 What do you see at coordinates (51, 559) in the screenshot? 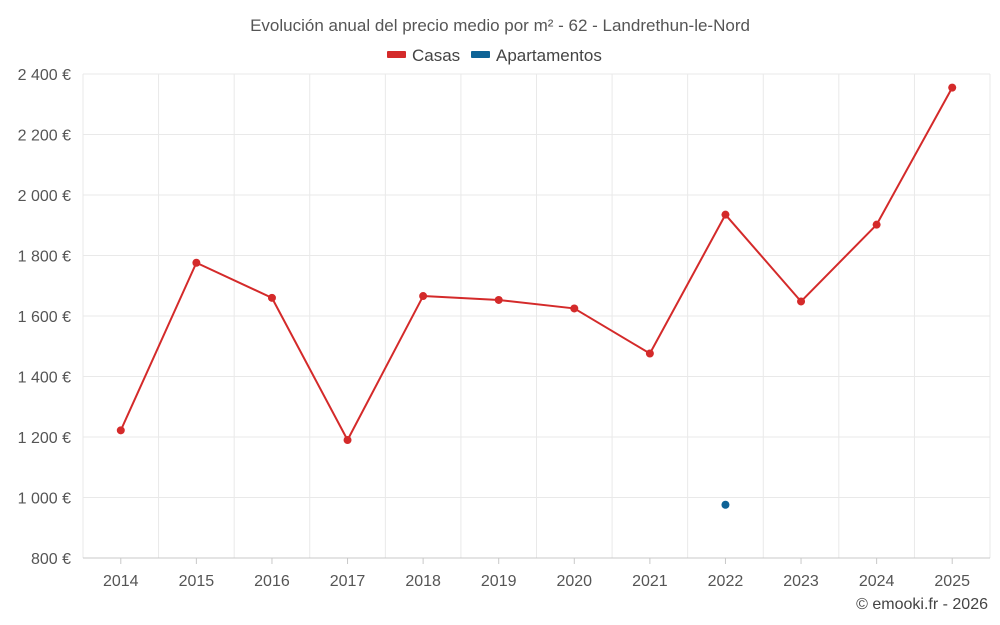
I see `y-tick-label: 800 €` at bounding box center [51, 559].